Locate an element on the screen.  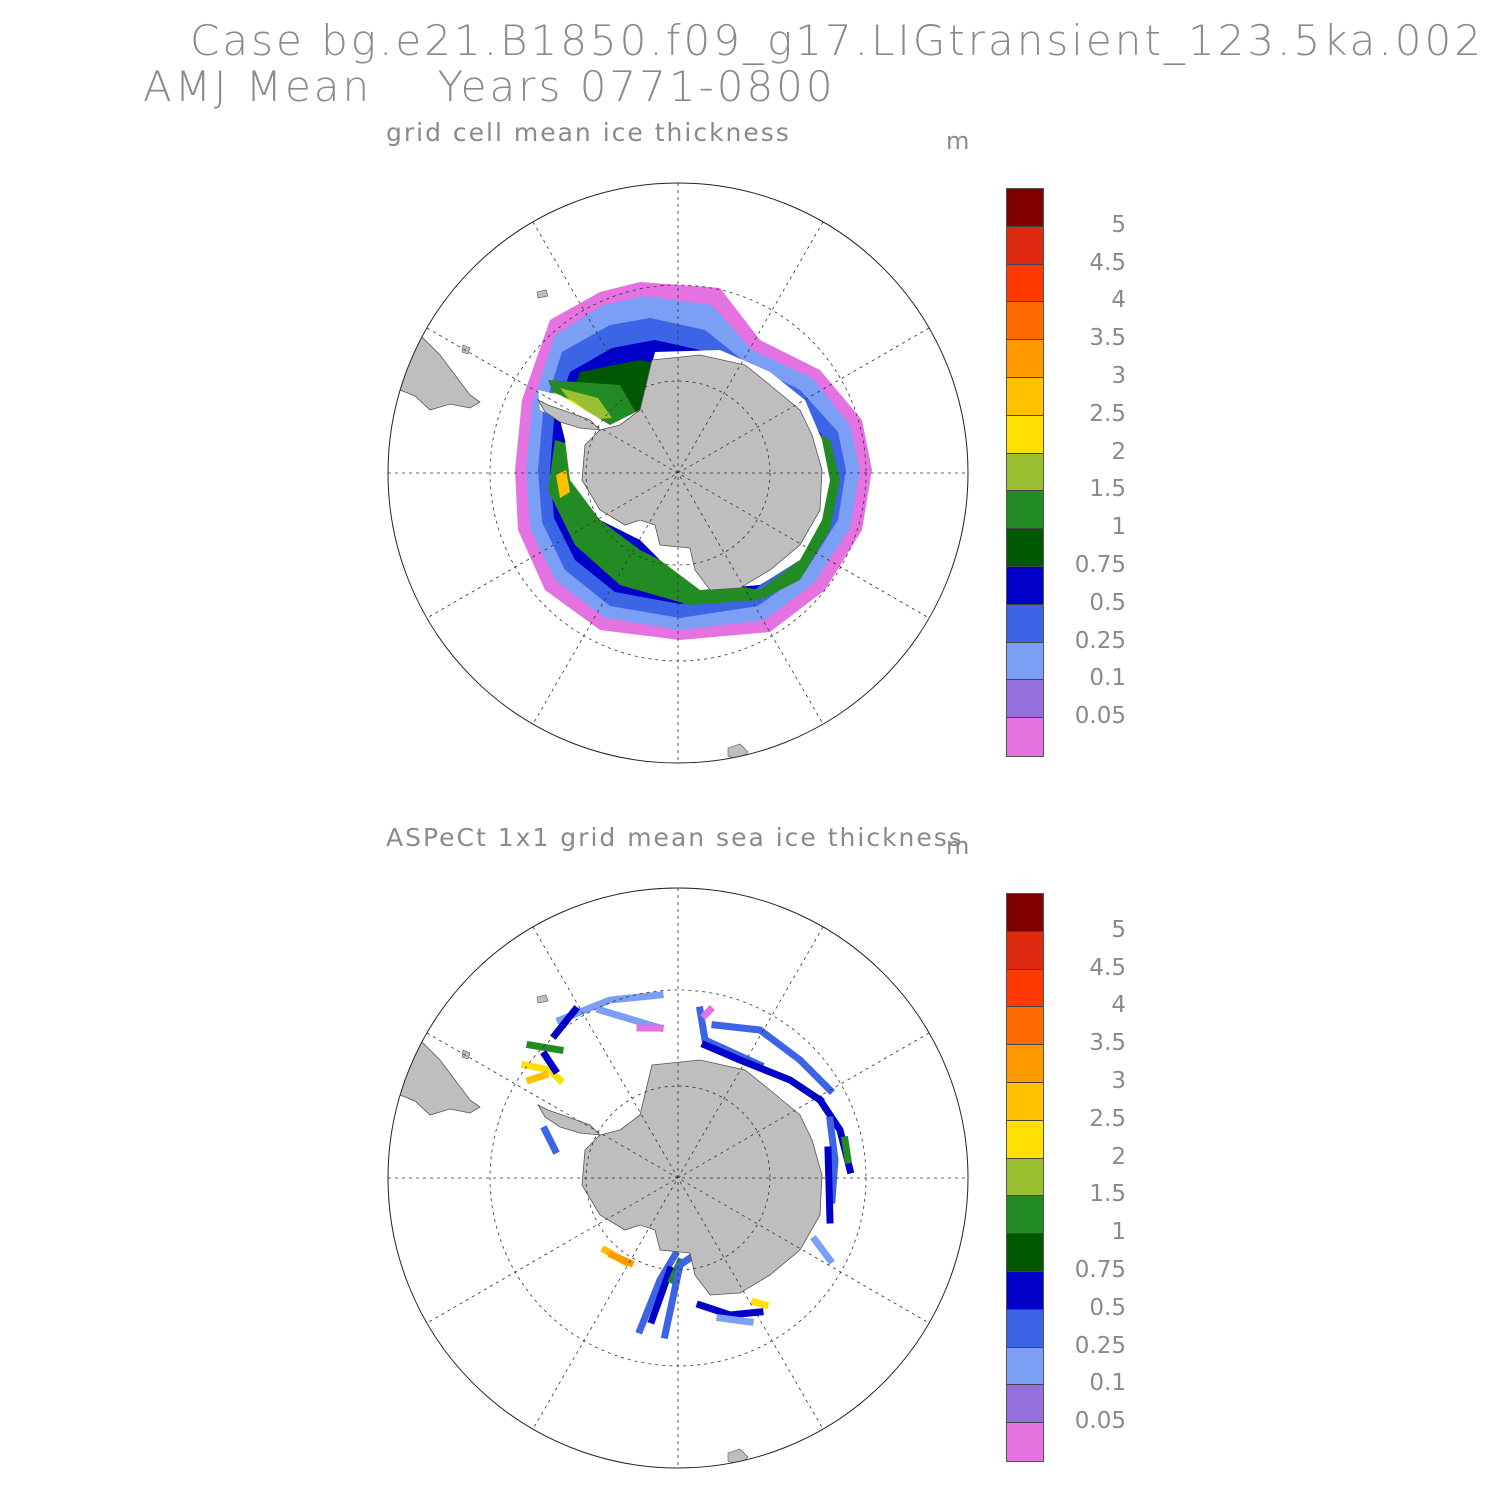
colorbar-1-tick-label: 3.5 is located at coordinates (1107, 338).